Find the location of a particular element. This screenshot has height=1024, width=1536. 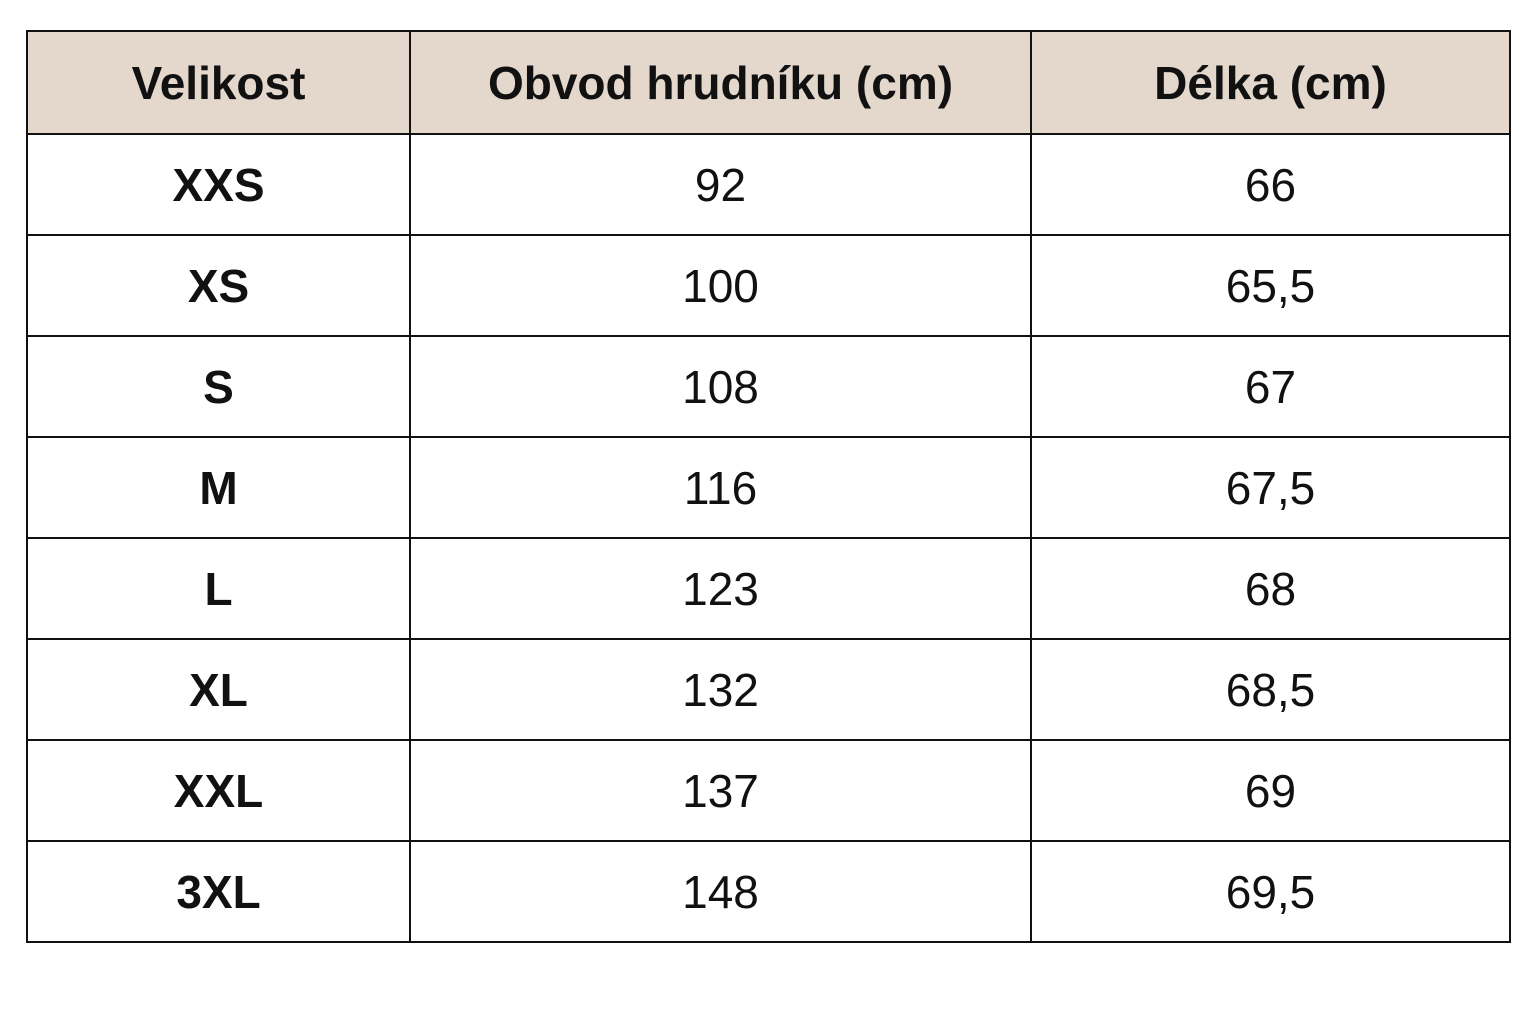

table-header: Velikost Obvod hrudníku (cm) Délka (cm) is located at coordinates (768, 82).